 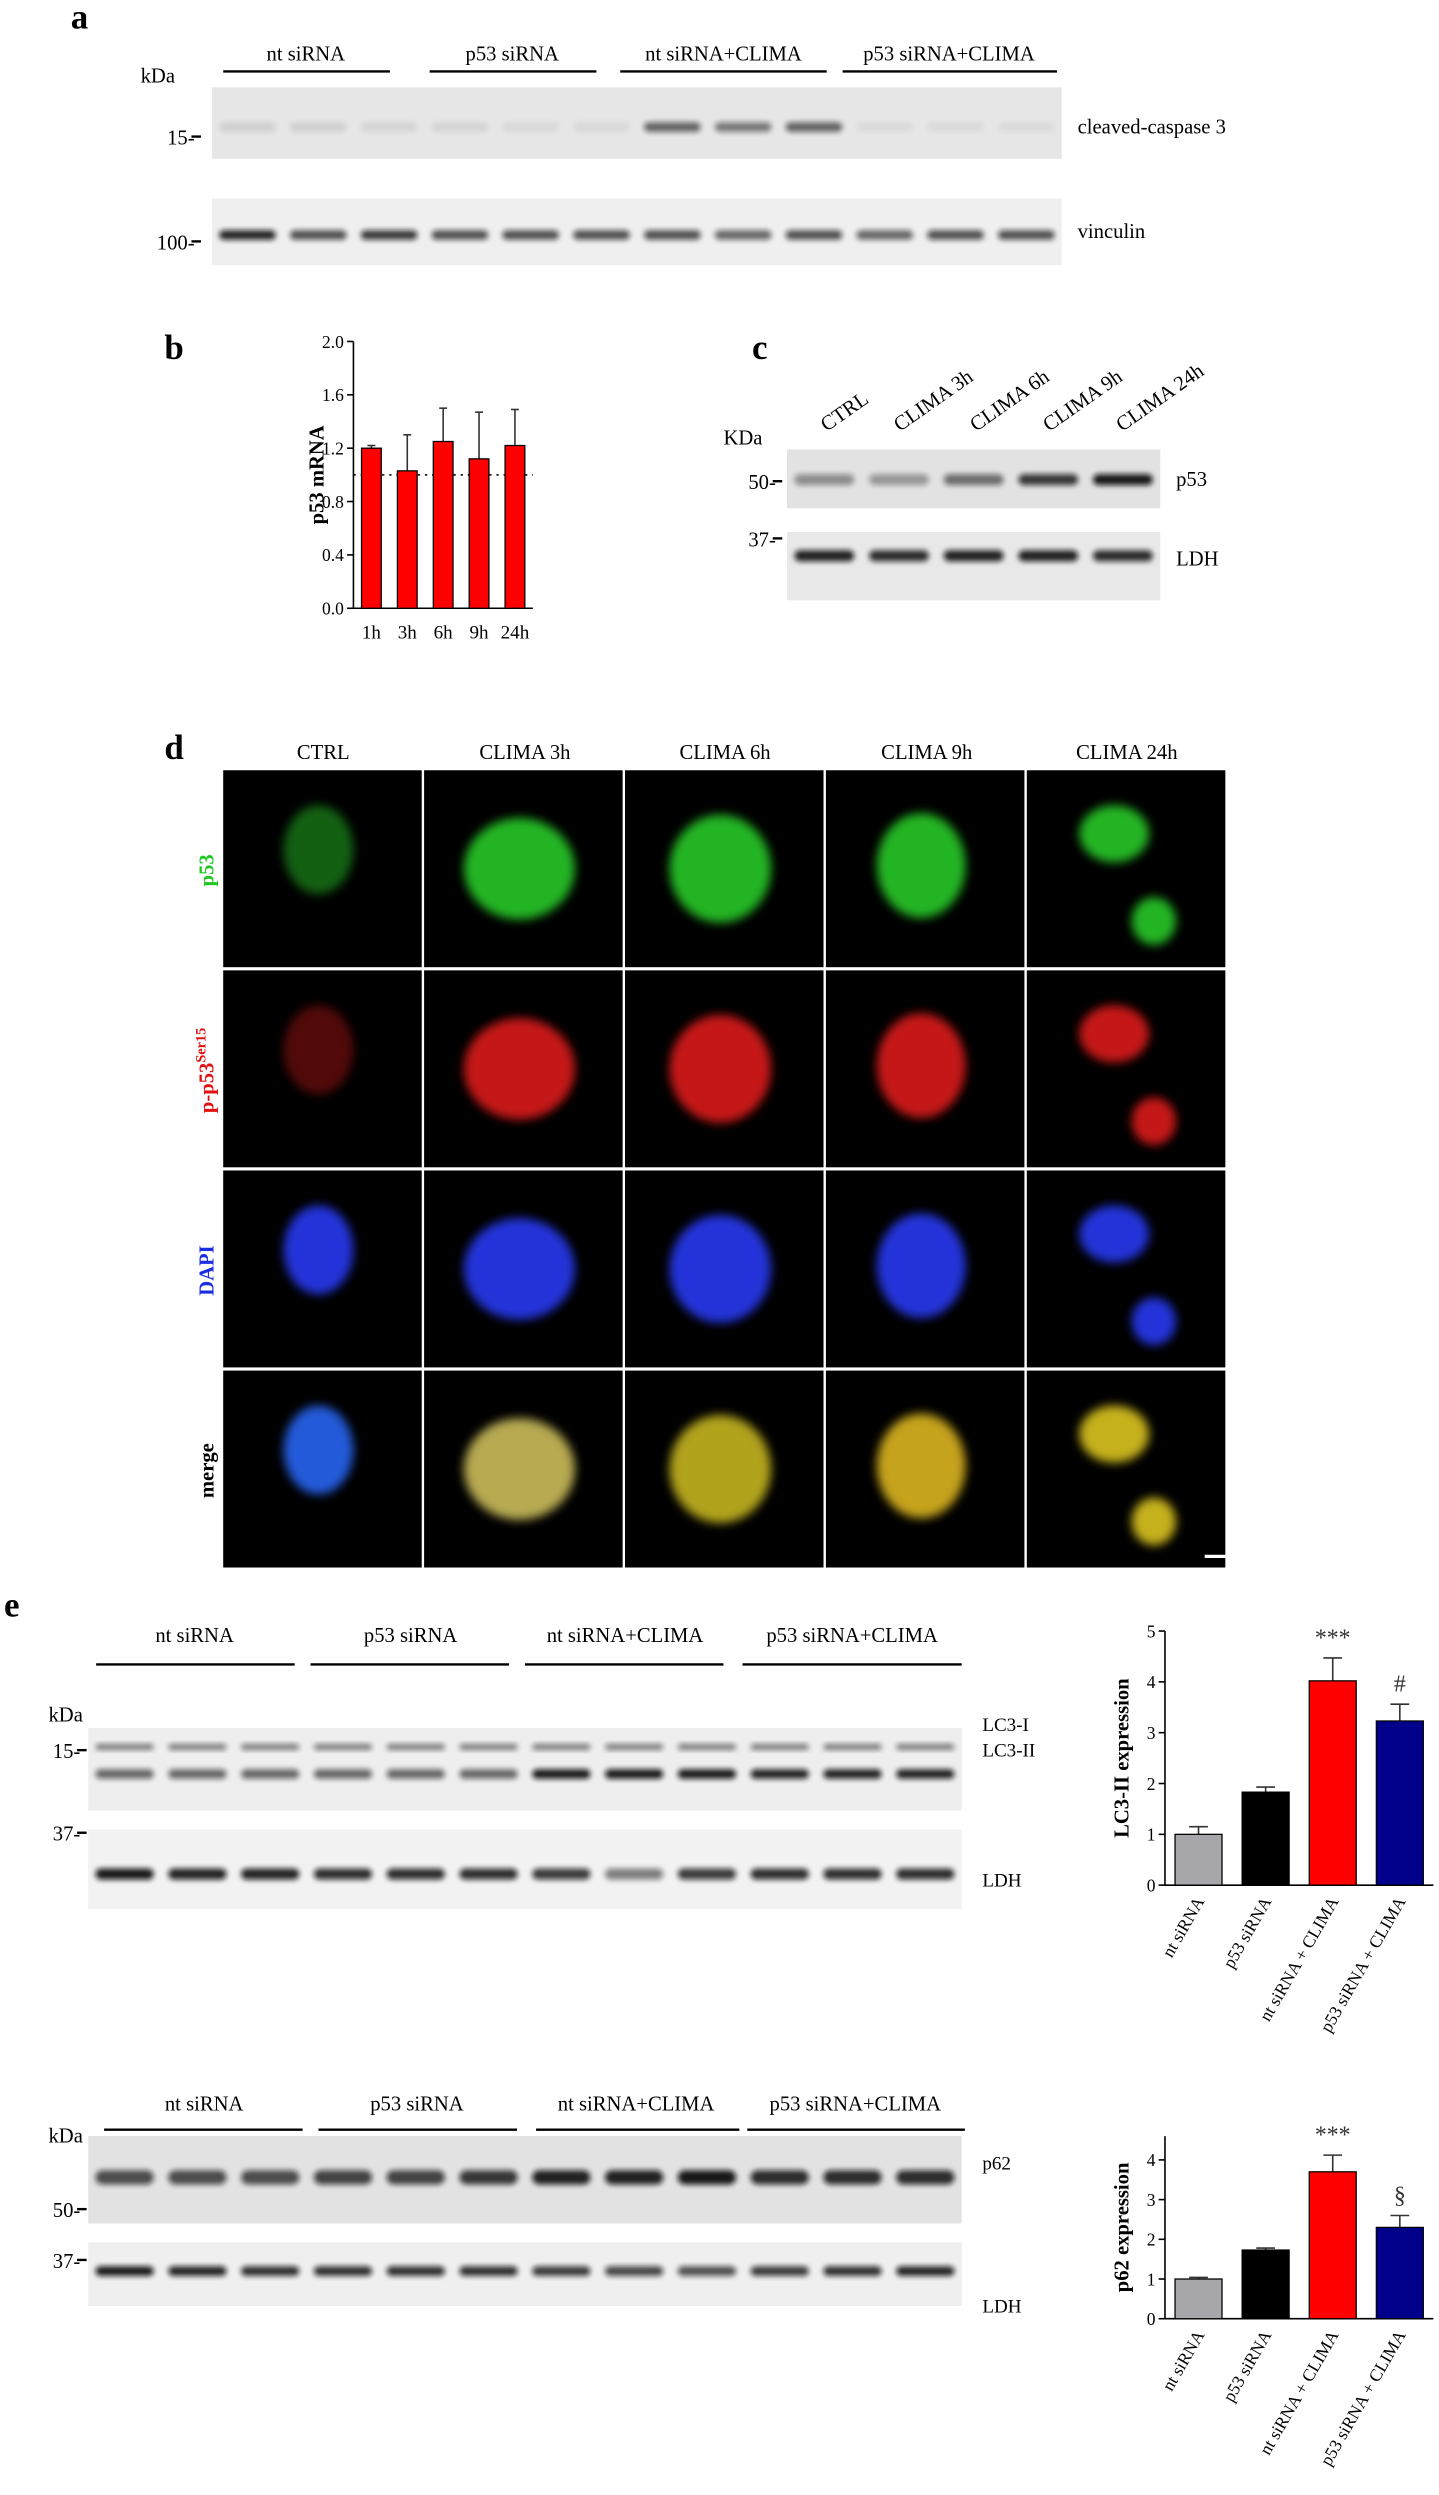 What do you see at coordinates (333, 502) in the screenshot?
I see `y-tick-label: 0.8` at bounding box center [333, 502].